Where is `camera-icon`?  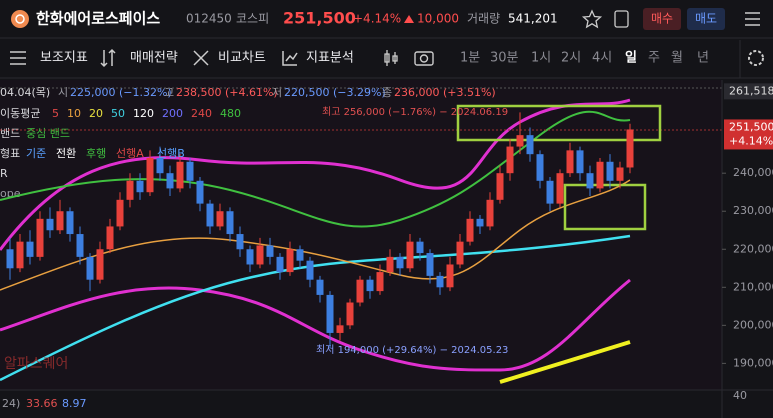 camera-icon is located at coordinates (424, 58).